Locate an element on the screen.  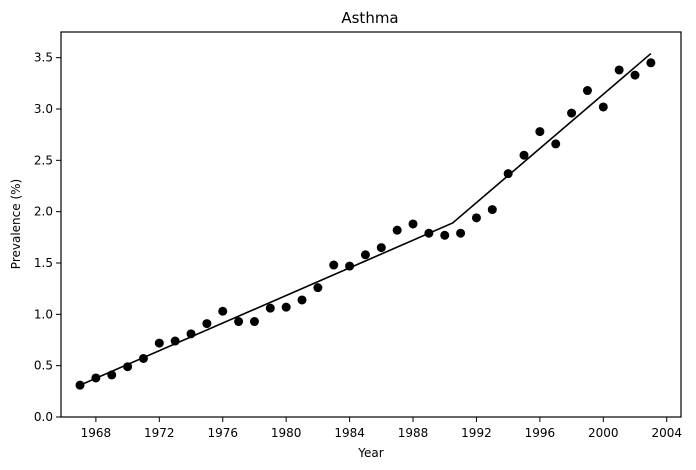
x-axis-label: Year is located at coordinates (370, 453).